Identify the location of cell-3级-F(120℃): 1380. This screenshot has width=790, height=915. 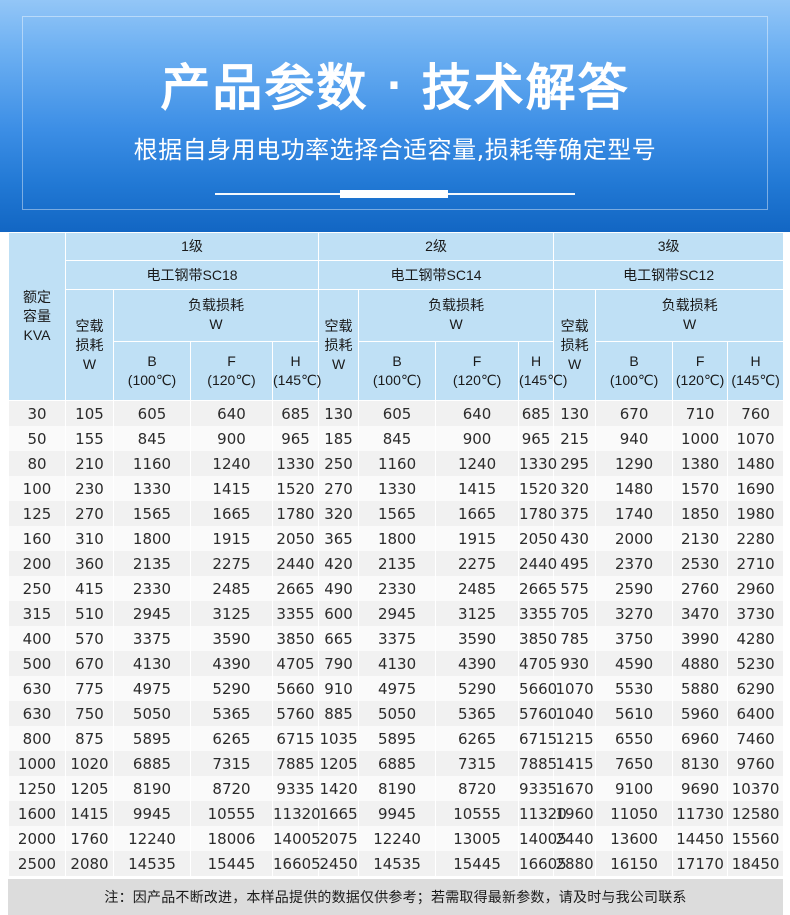
(700, 463).